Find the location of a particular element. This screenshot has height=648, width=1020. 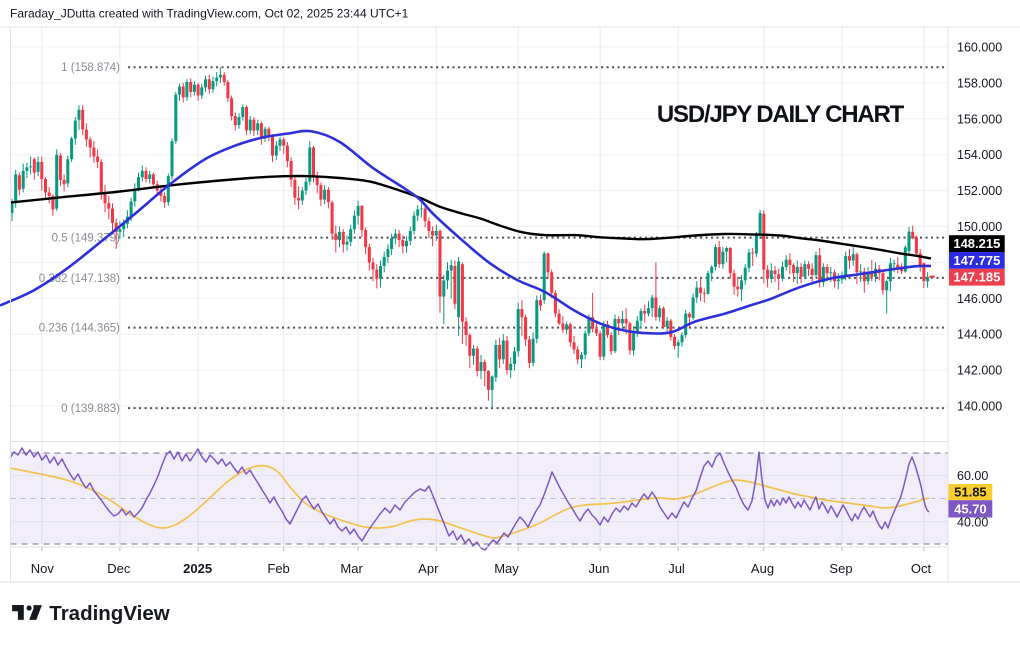

svg-text: 148.215 is located at coordinates (976, 243).